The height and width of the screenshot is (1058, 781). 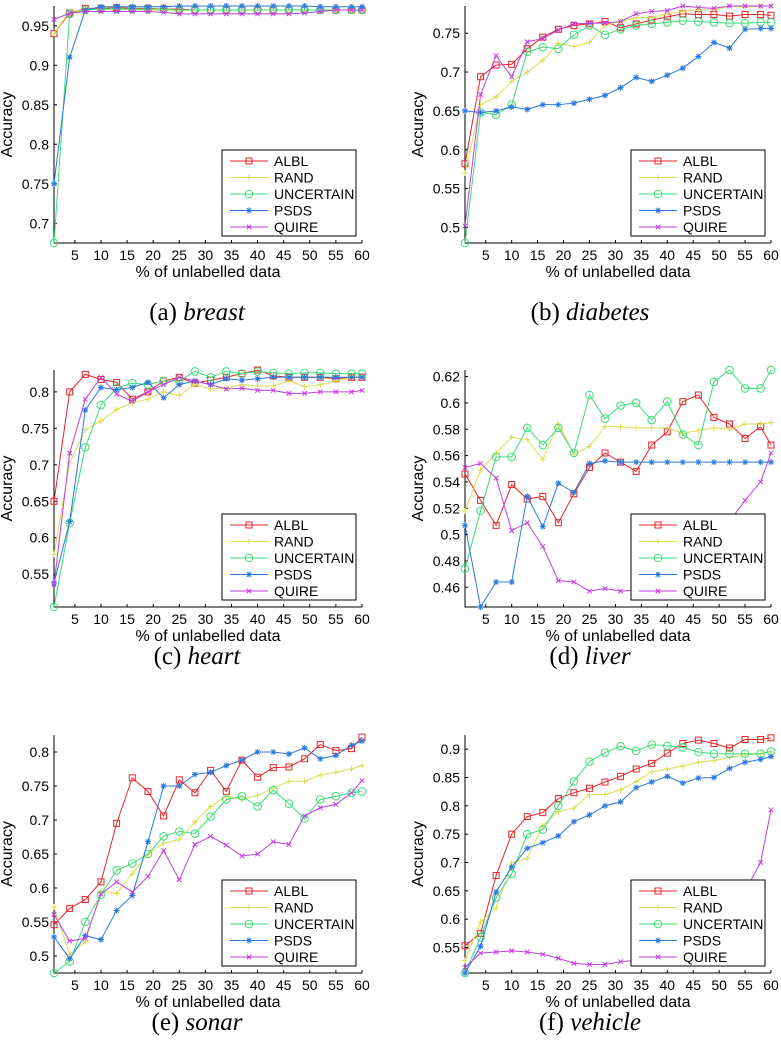 What do you see at coordinates (127, 619) in the screenshot?
I see `x-tick-label: 15` at bounding box center [127, 619].